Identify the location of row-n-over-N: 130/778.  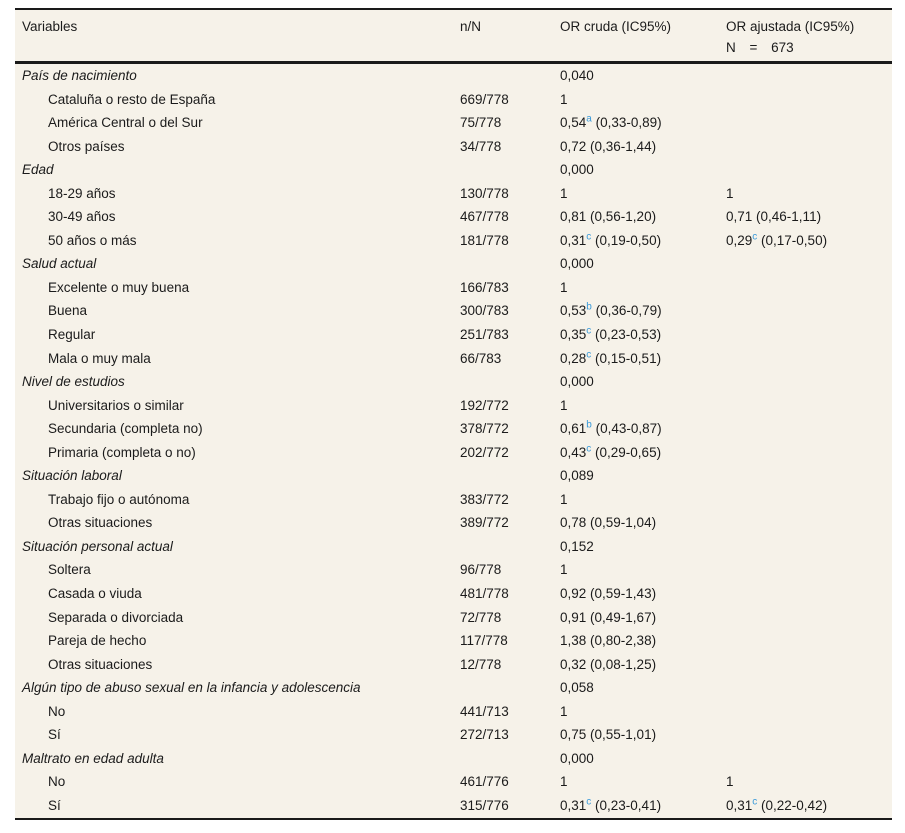
(484, 193).